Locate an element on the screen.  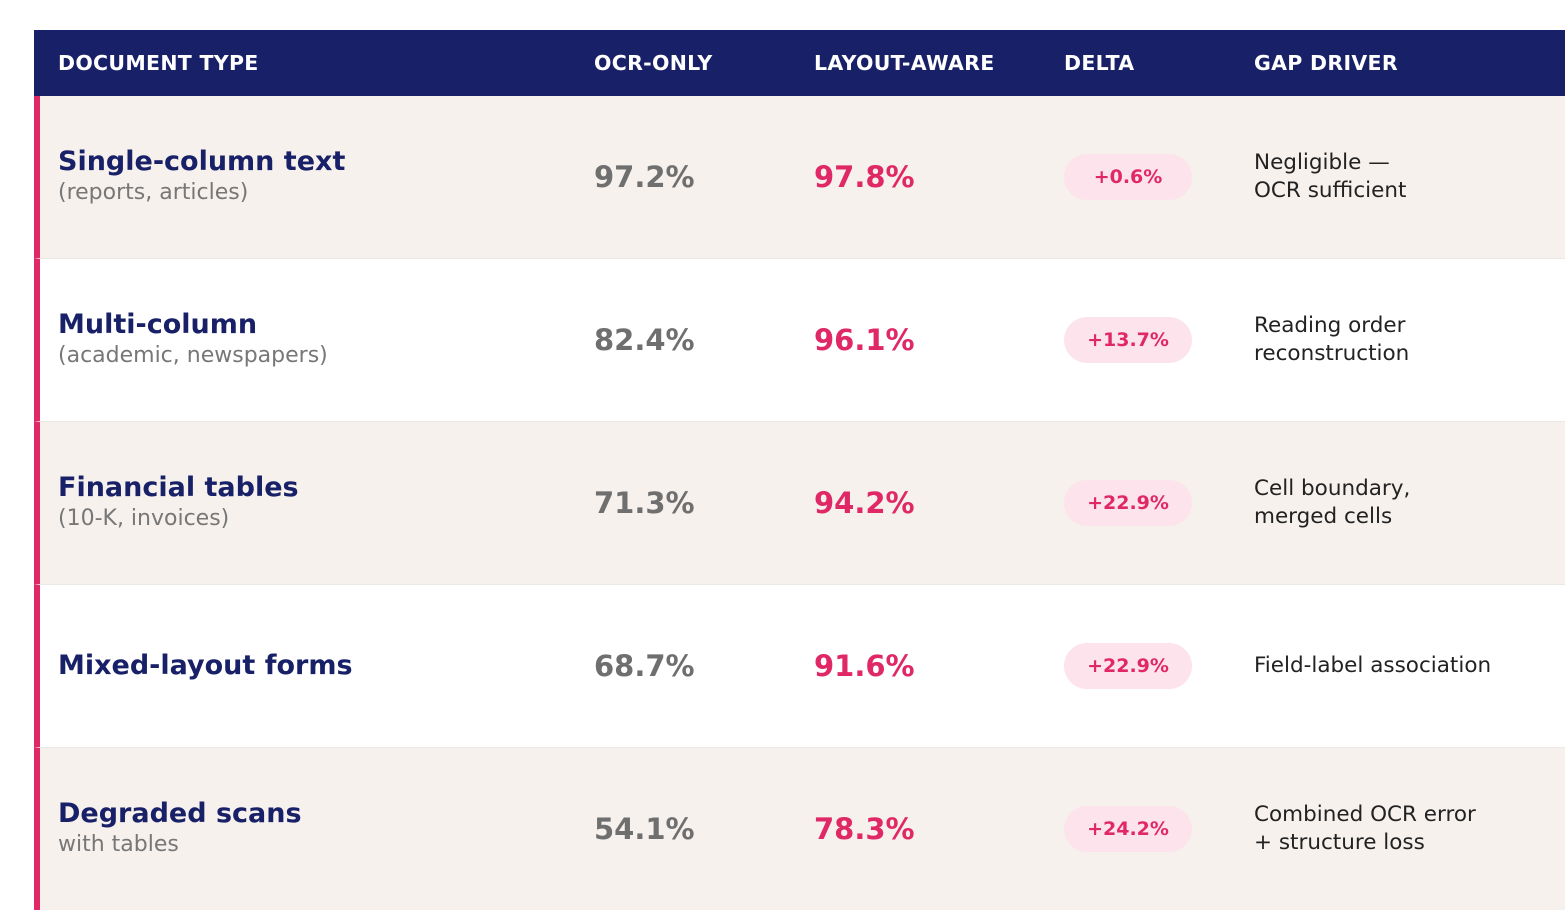
gap-driver-line: Combined OCR error is located at coordinates (1365, 814).